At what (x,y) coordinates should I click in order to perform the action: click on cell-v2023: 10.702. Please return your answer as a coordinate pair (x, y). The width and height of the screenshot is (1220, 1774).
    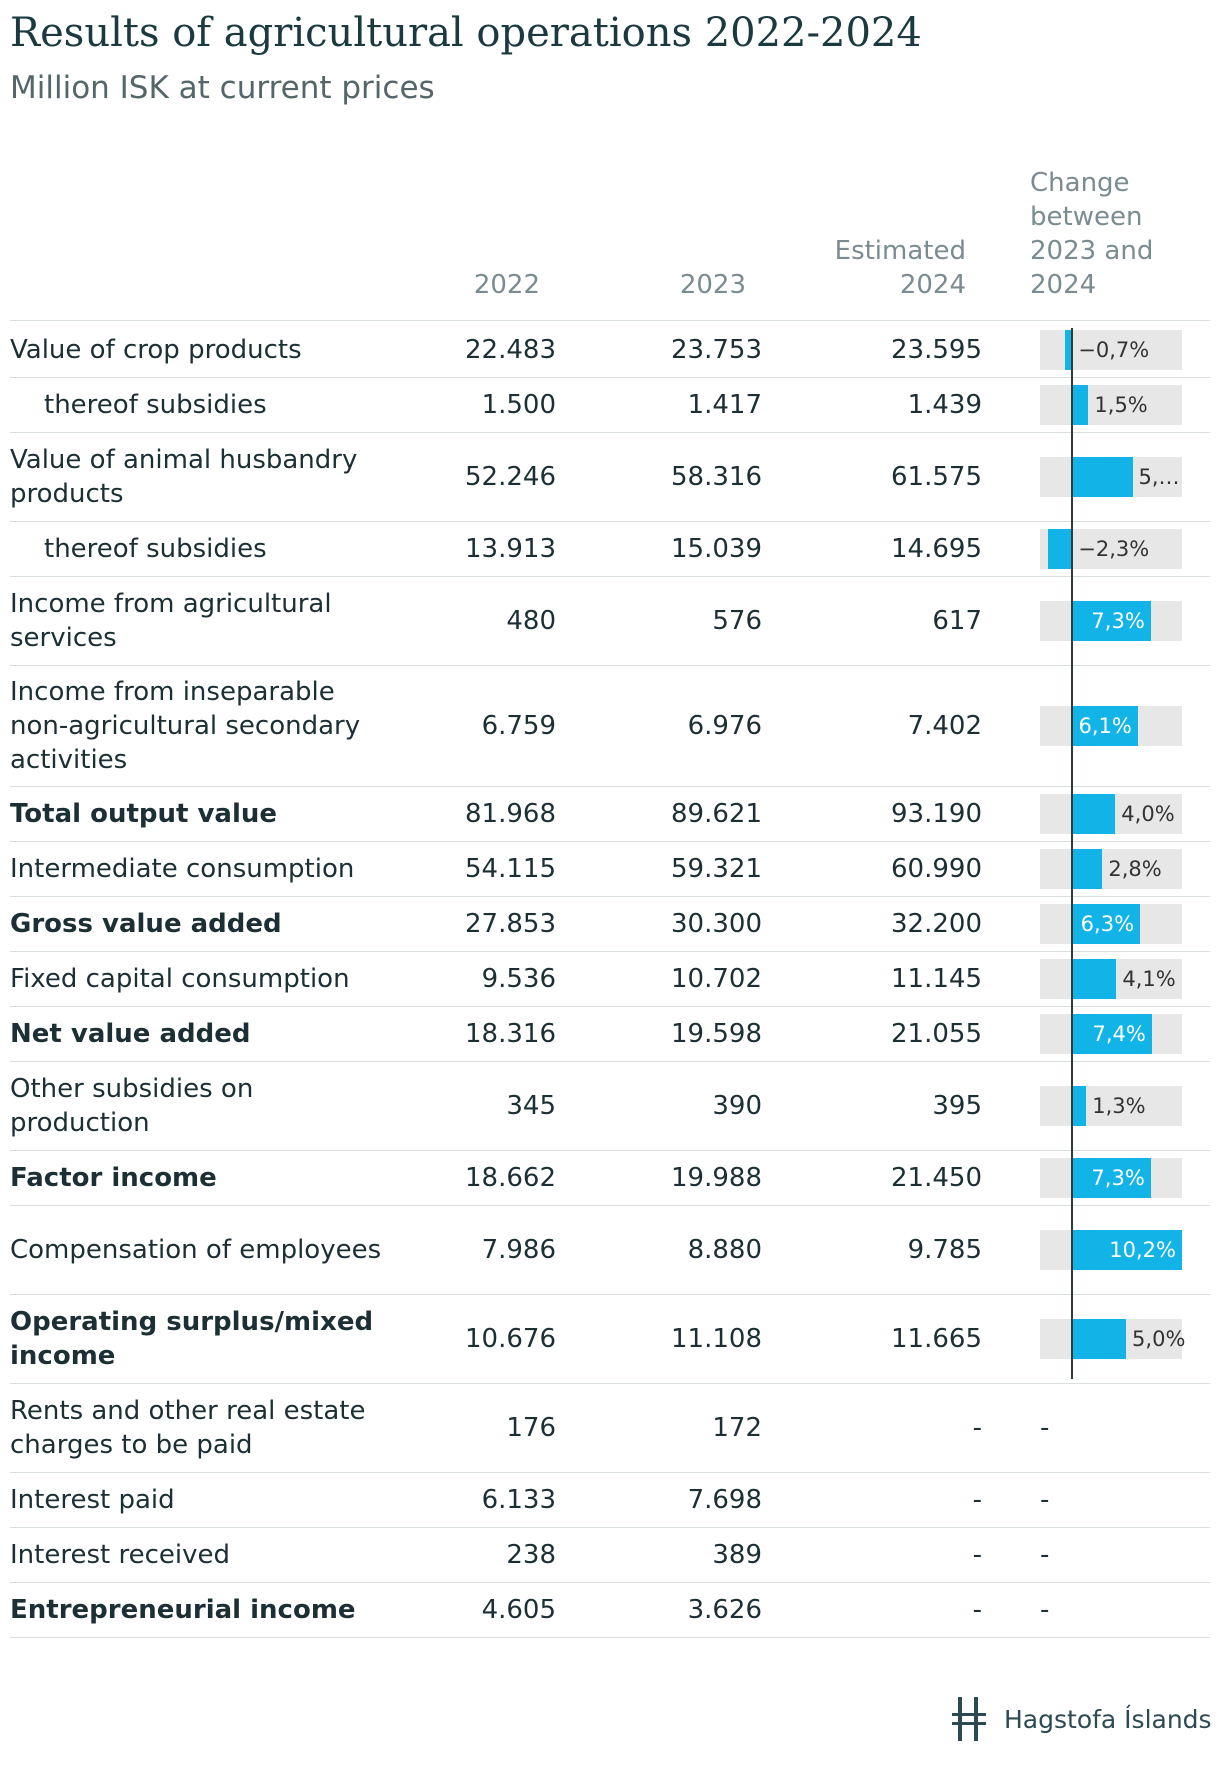
    Looking at the image, I should click on (716, 979).